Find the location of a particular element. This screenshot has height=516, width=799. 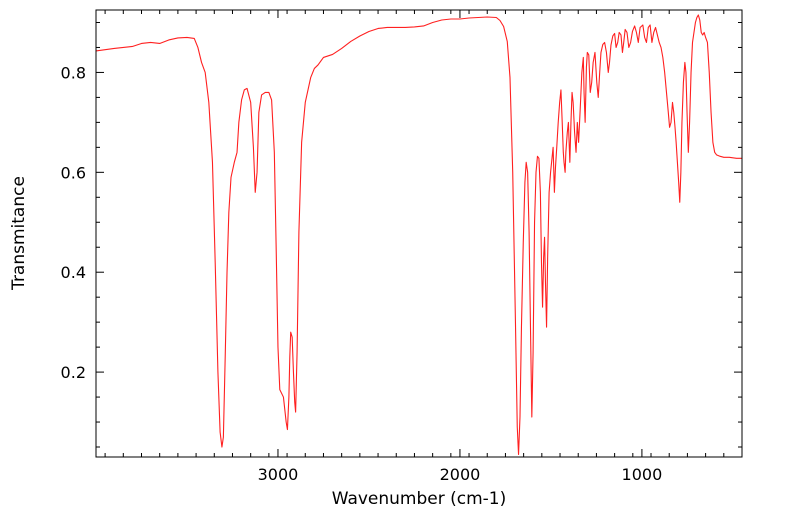

y-tick-label: 0.8 is located at coordinates (73, 72).